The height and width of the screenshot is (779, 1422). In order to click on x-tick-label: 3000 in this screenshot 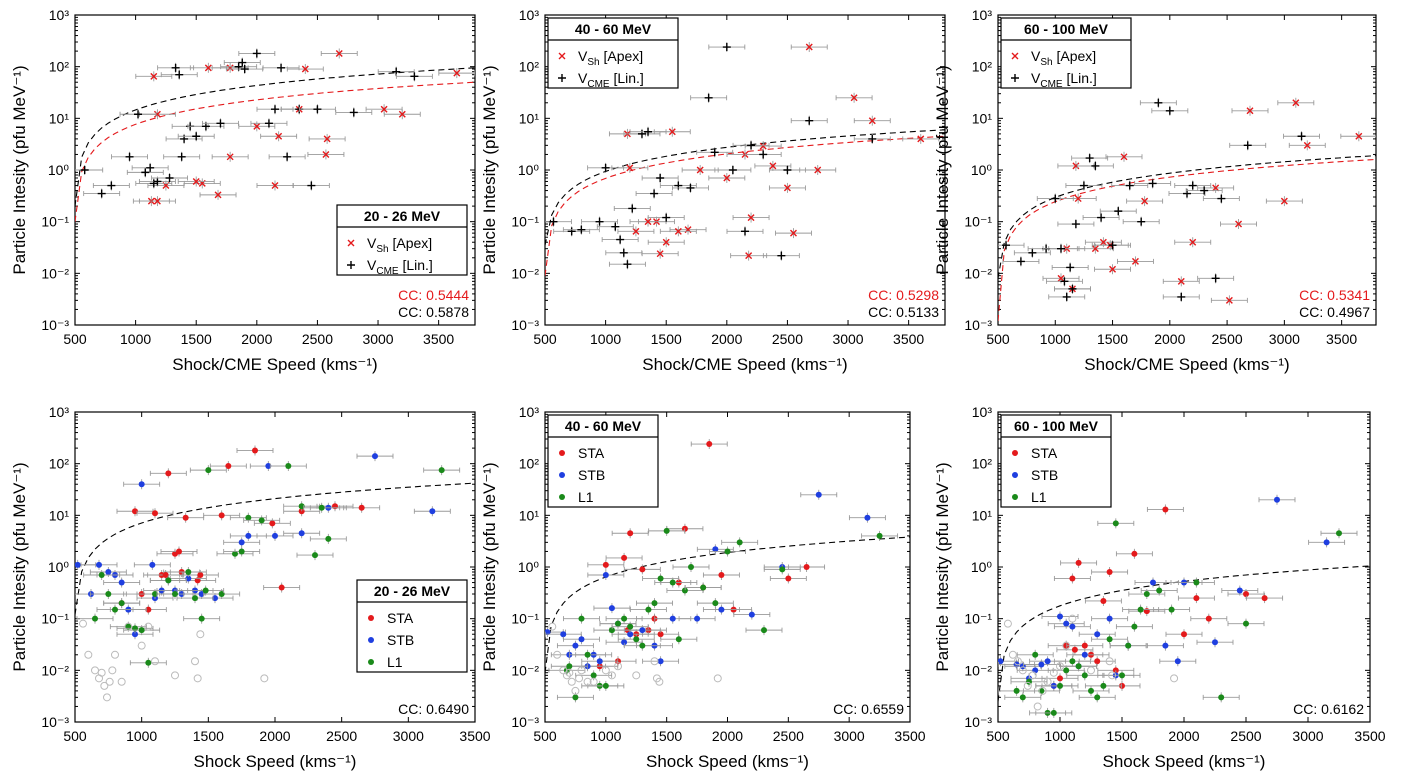, I will do `click(408, 736)`.